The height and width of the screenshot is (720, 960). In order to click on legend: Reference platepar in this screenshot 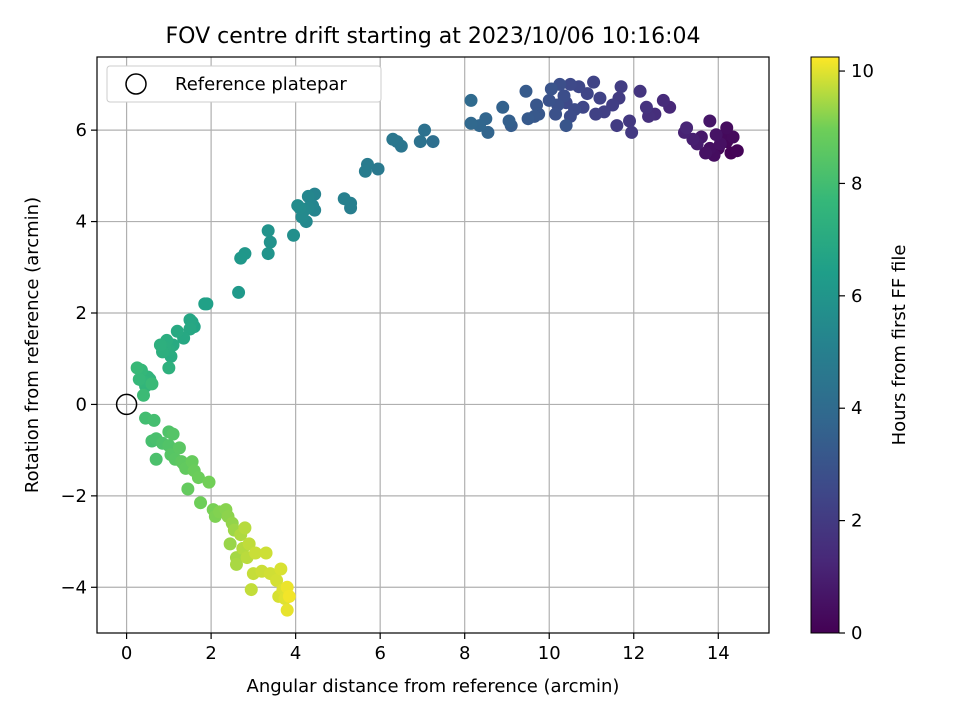, I will do `click(244, 84)`.